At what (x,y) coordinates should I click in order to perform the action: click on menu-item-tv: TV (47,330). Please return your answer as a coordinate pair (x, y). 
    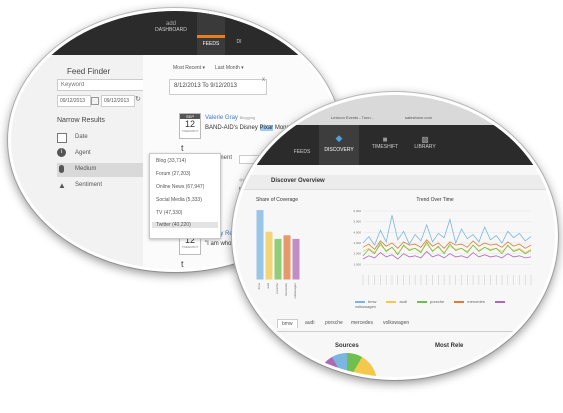
    Looking at the image, I should click on (169, 213).